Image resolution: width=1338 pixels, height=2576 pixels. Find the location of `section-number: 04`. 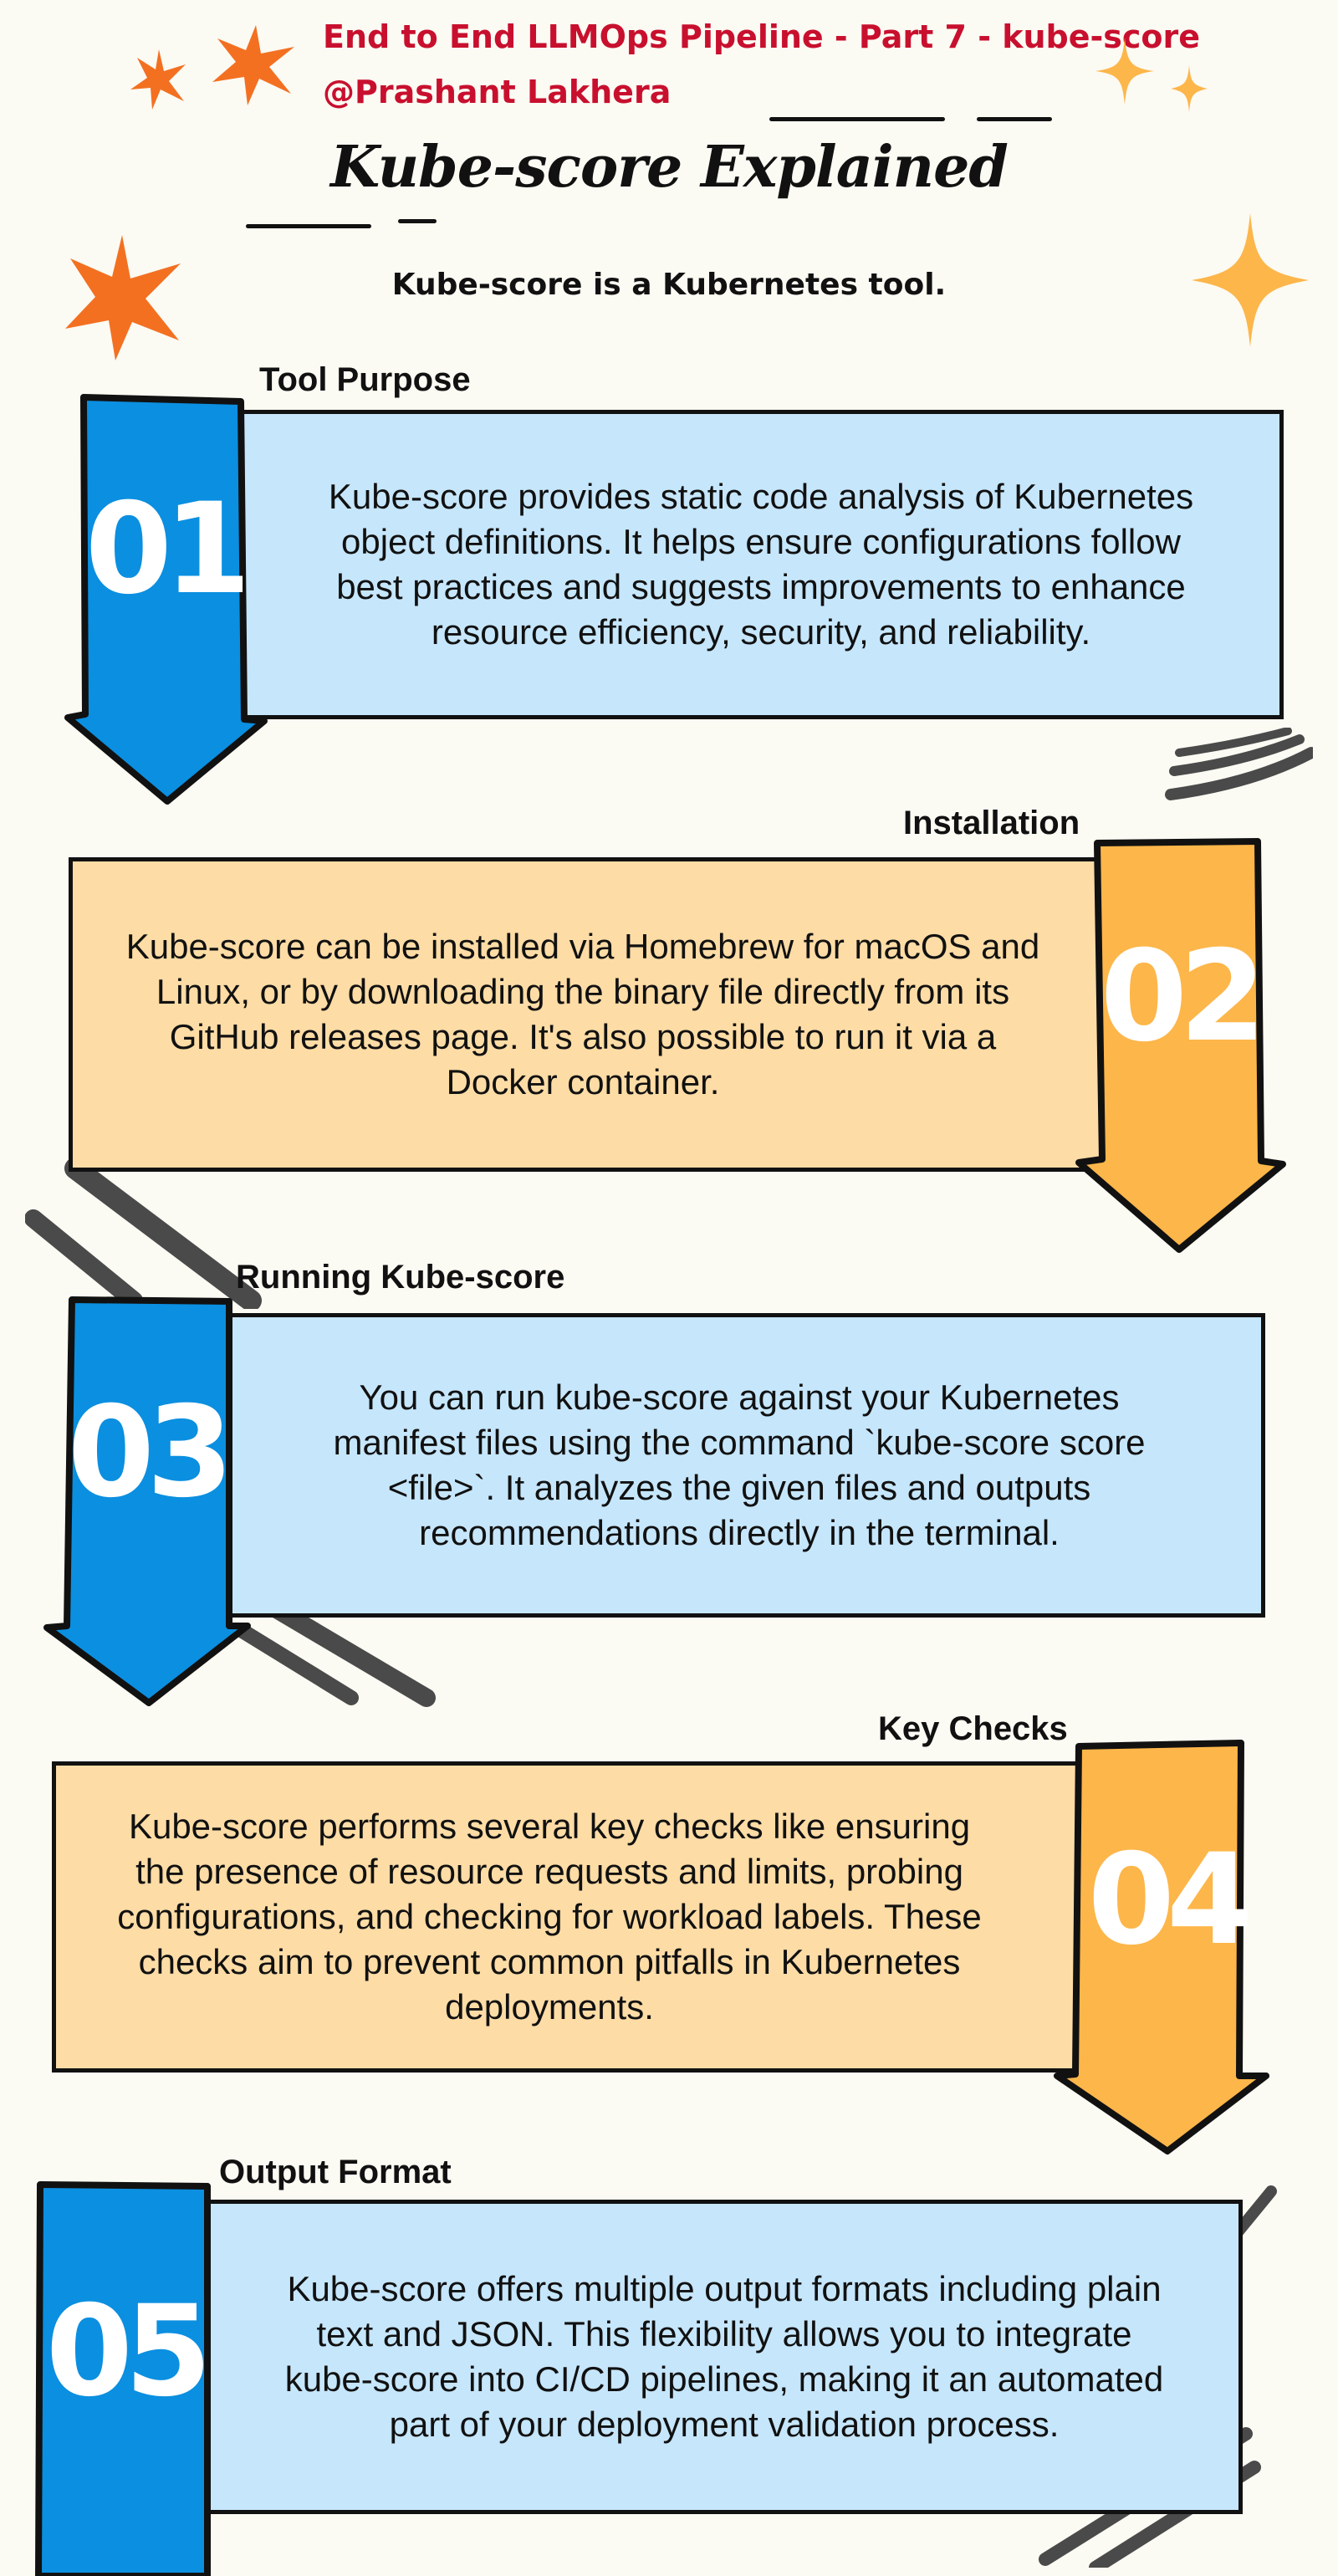

section-number: 04 is located at coordinates (1170, 1900).